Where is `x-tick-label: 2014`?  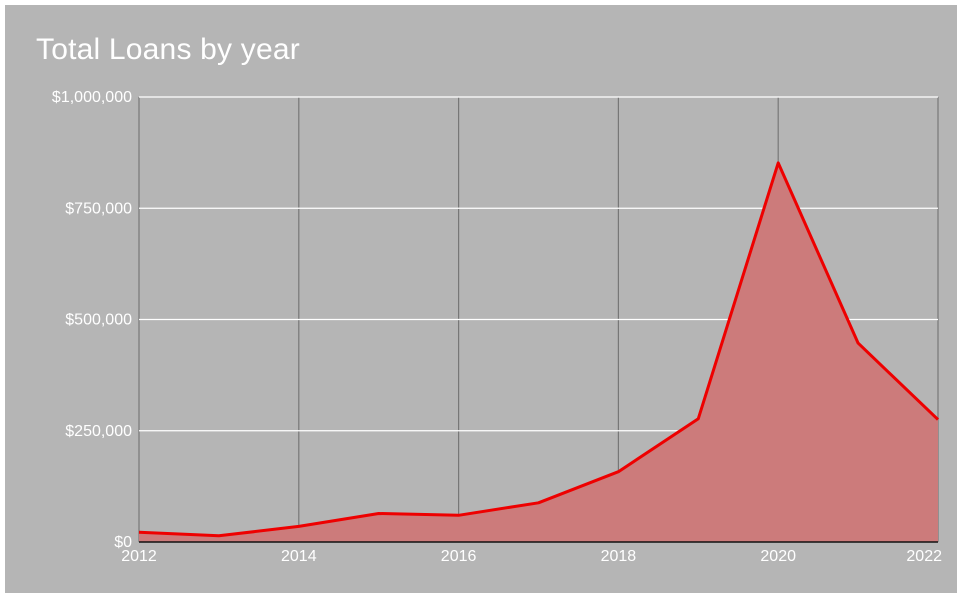
x-tick-label: 2014 is located at coordinates (299, 556).